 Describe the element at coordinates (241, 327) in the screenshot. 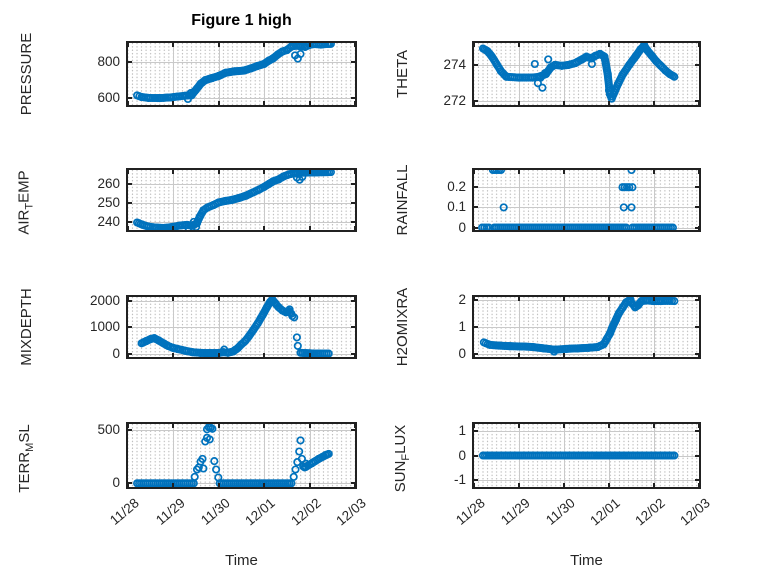

I see `plot-area-mixdepth` at that location.